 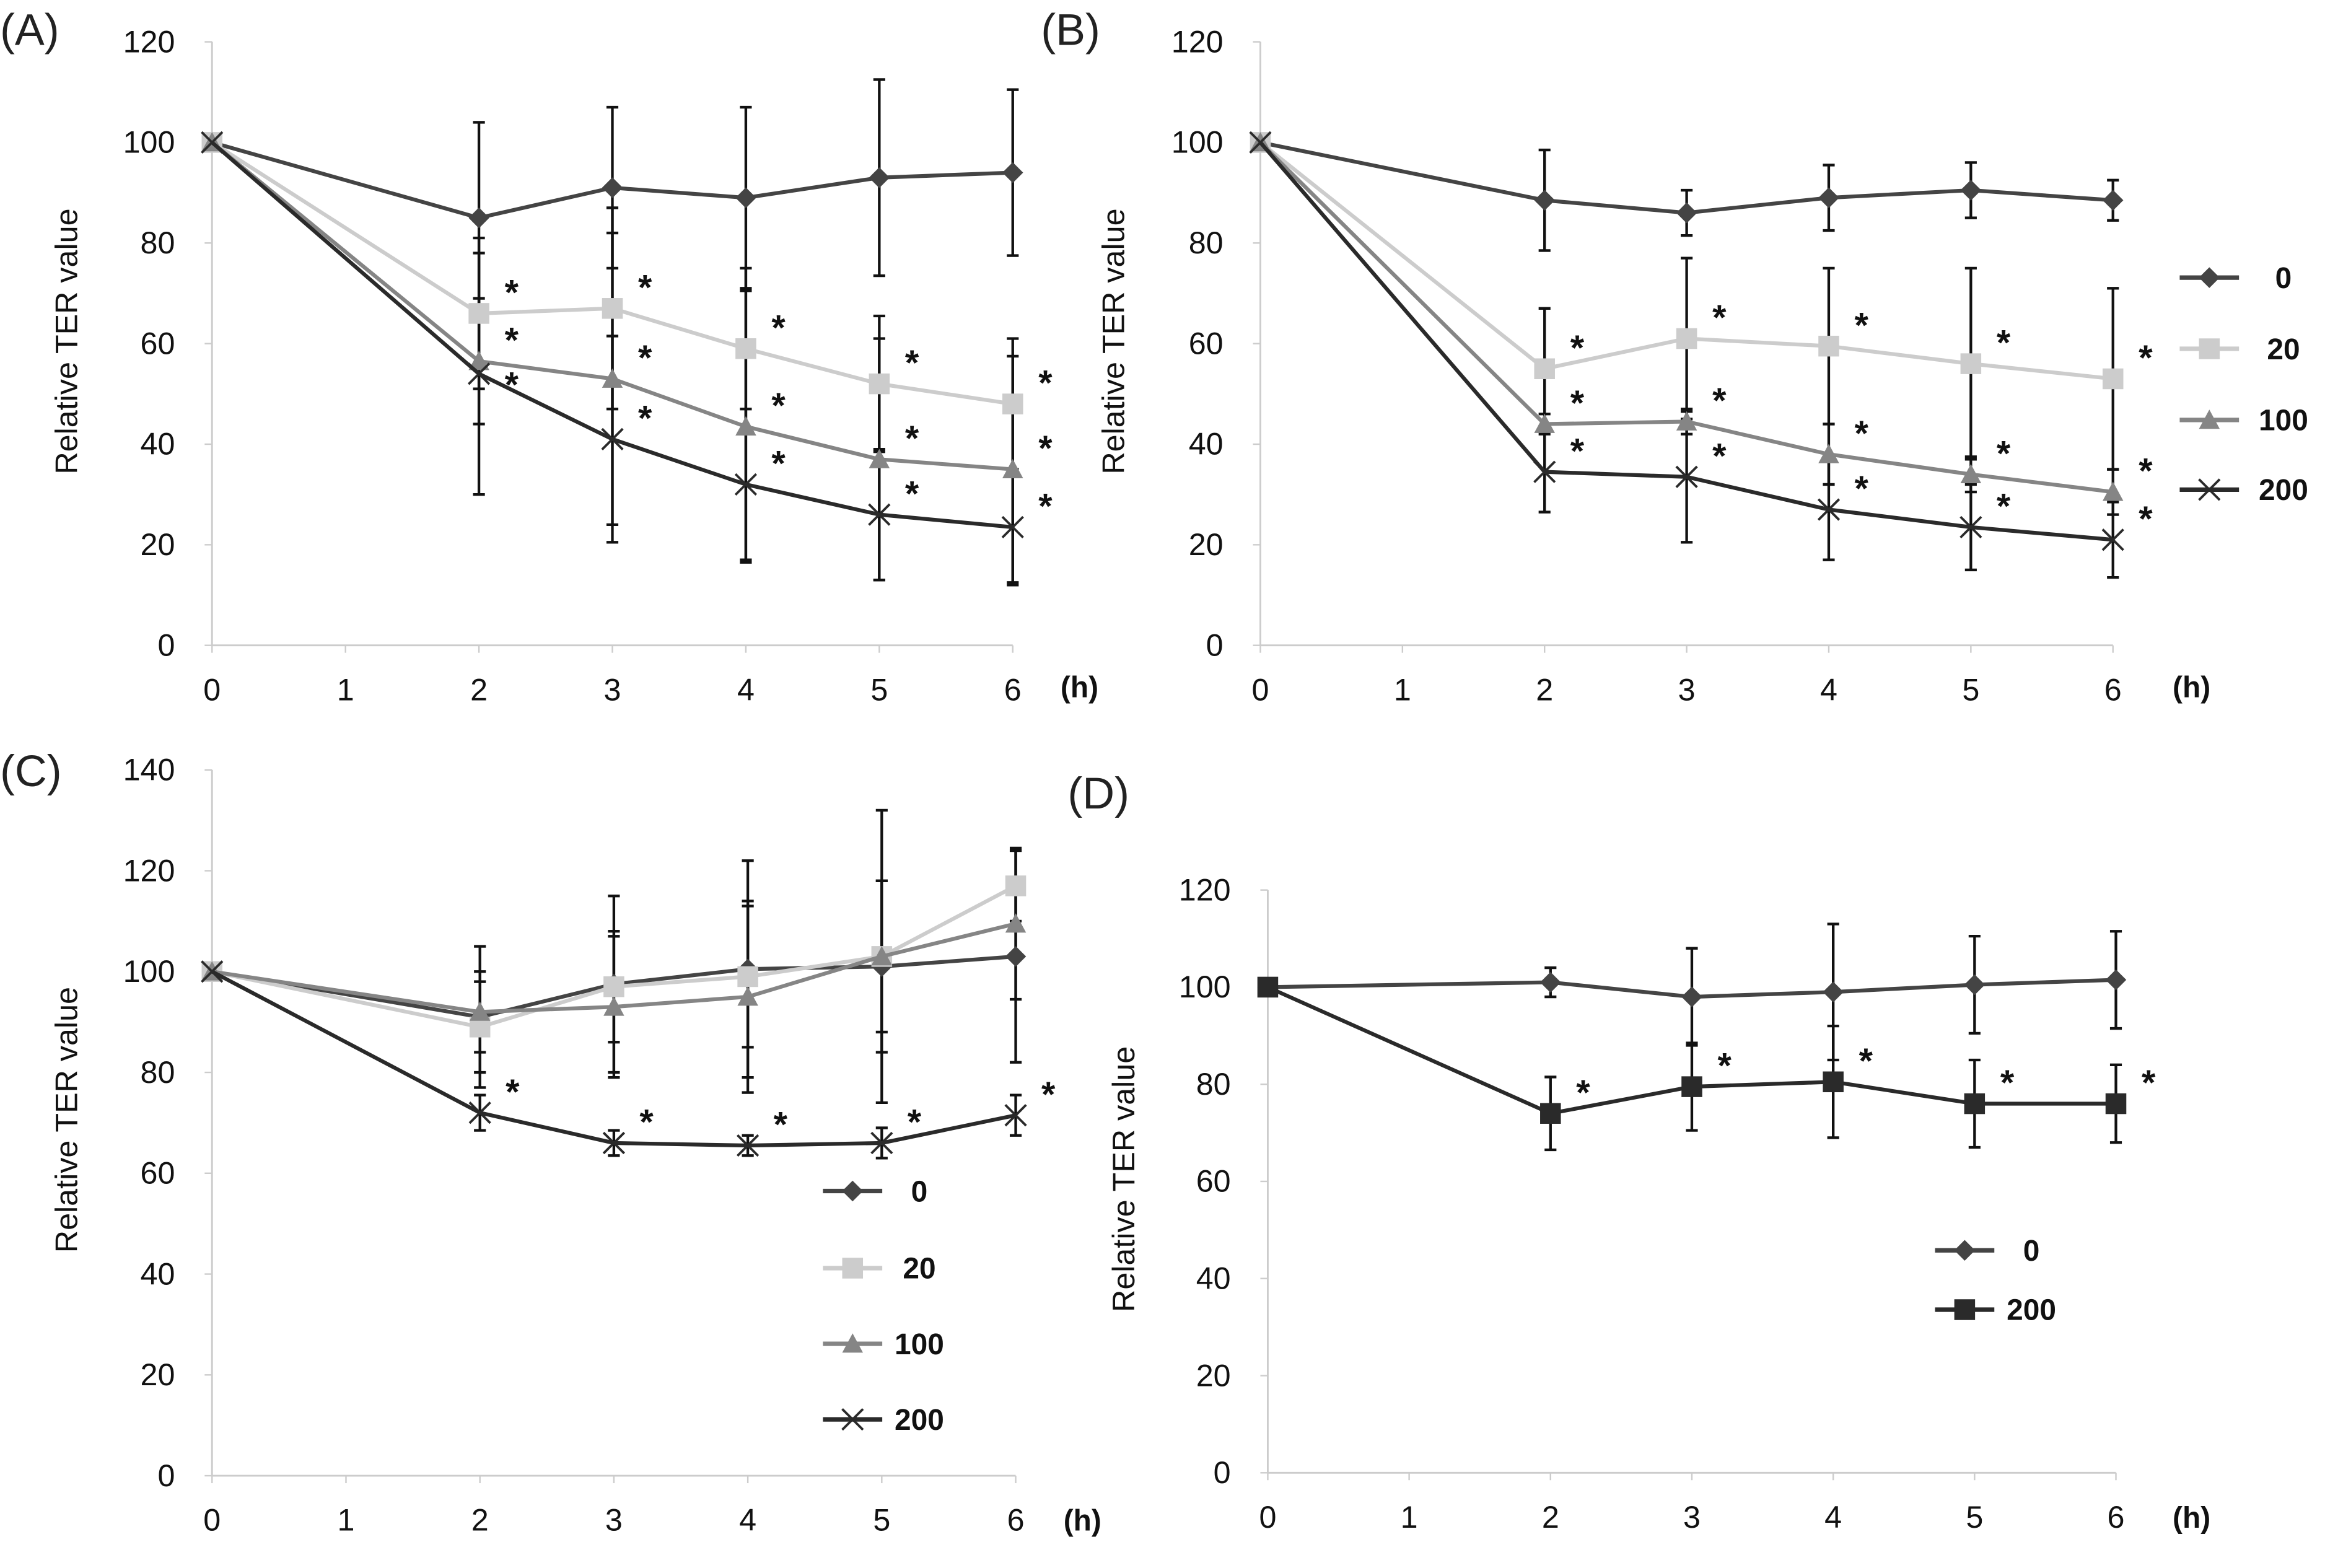 I want to click on x-tick-label: 5, so click(x=1971, y=690).